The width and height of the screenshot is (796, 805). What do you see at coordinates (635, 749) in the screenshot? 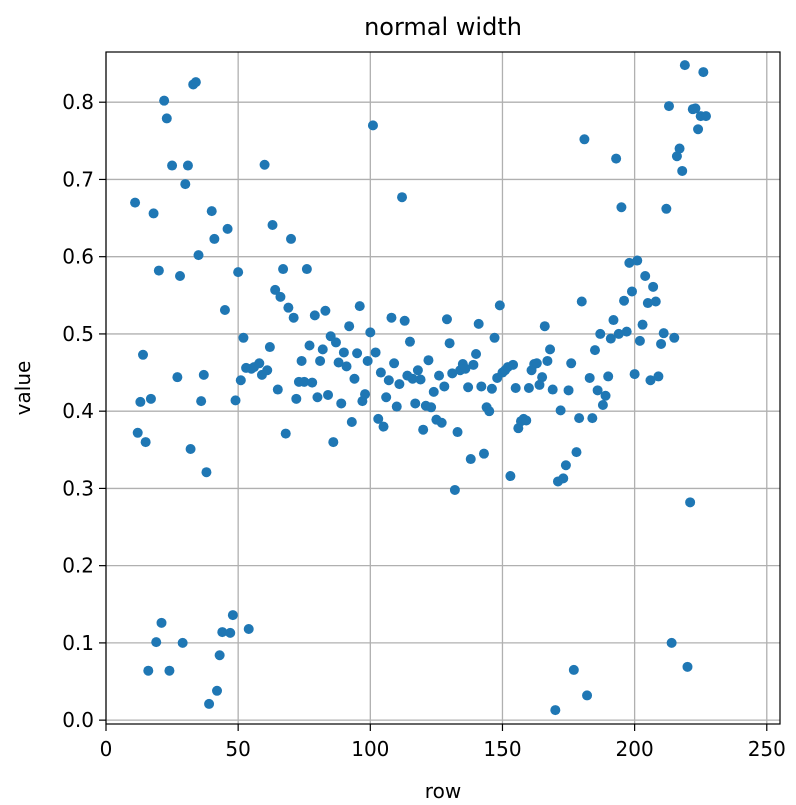
I see `x-tick-label: 200` at bounding box center [635, 749].